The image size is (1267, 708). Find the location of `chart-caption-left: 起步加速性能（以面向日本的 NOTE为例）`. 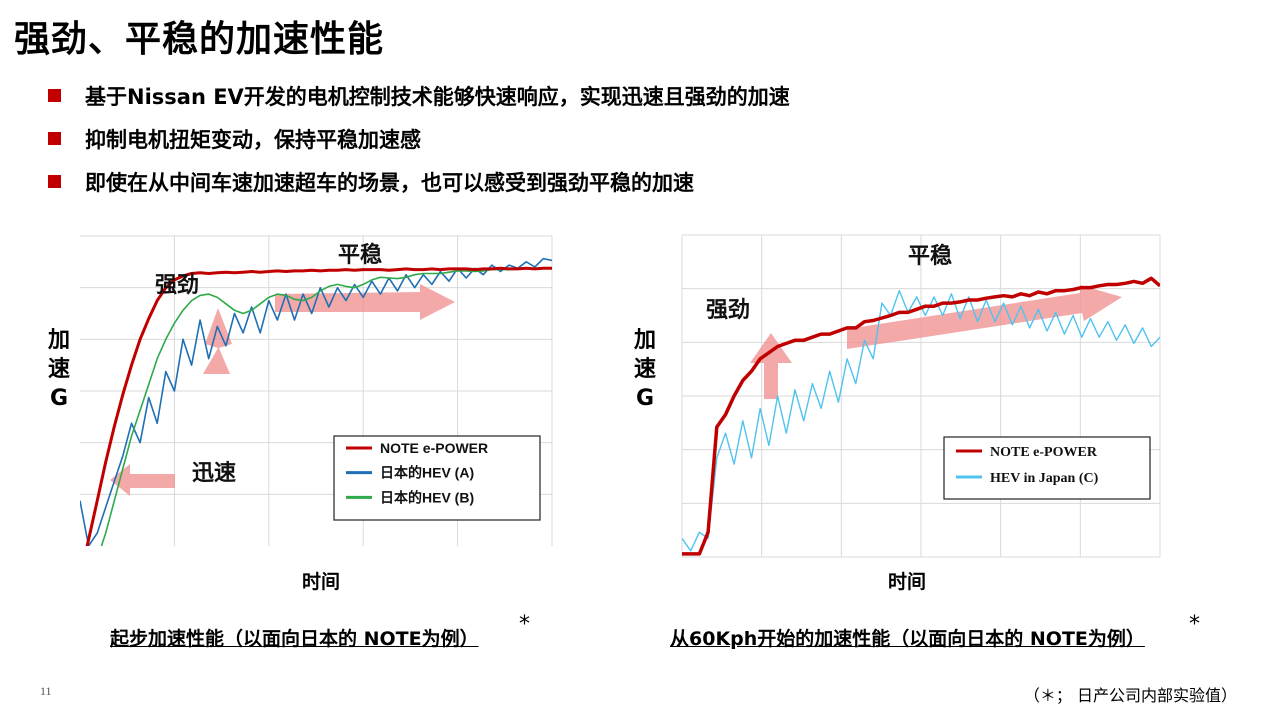

chart-caption-left: 起步加速性能（以面向日本的 NOTE为例） is located at coordinates (294, 639).